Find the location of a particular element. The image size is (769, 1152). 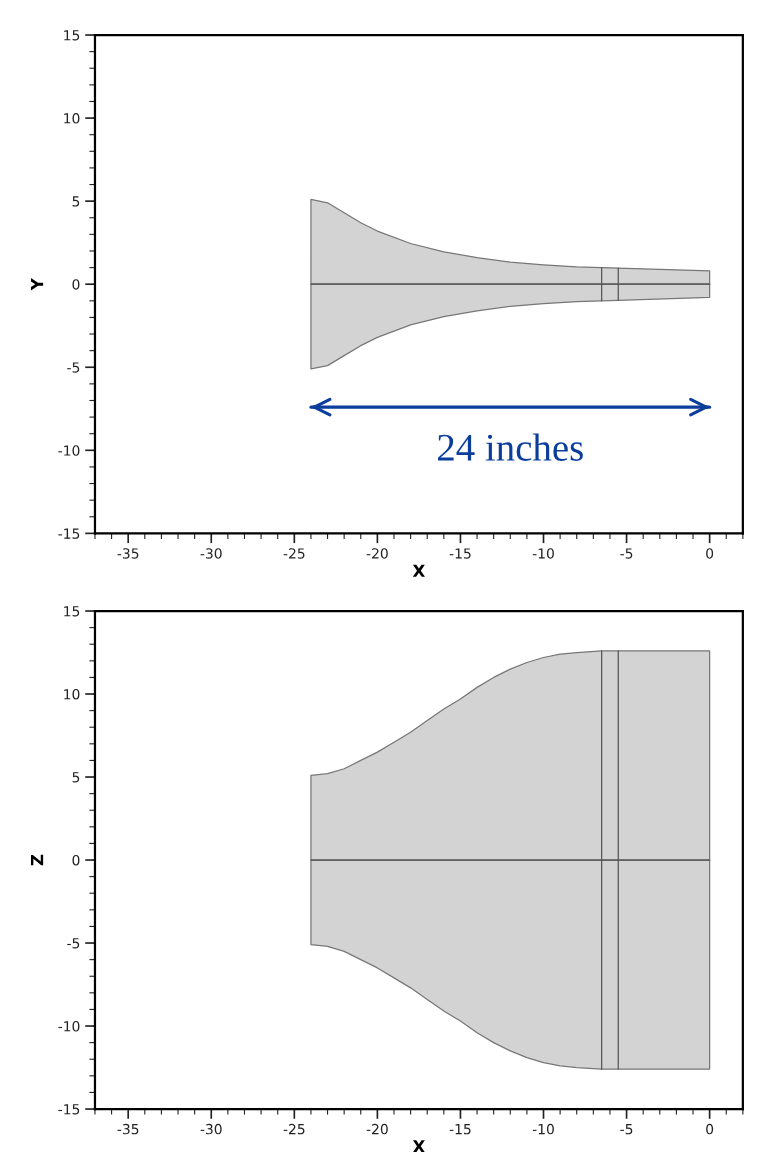

annotation: 24 inches is located at coordinates (510, 447).